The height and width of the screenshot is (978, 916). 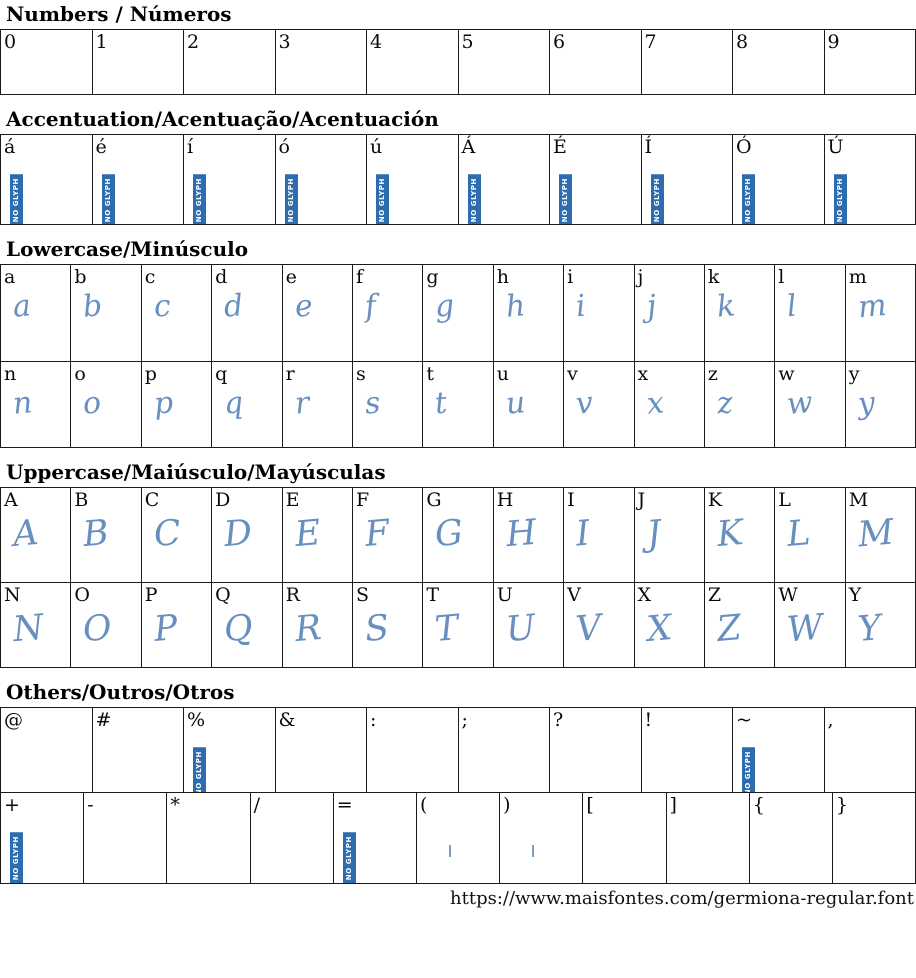 What do you see at coordinates (841, 805) in the screenshot?
I see `char-label: }` at bounding box center [841, 805].